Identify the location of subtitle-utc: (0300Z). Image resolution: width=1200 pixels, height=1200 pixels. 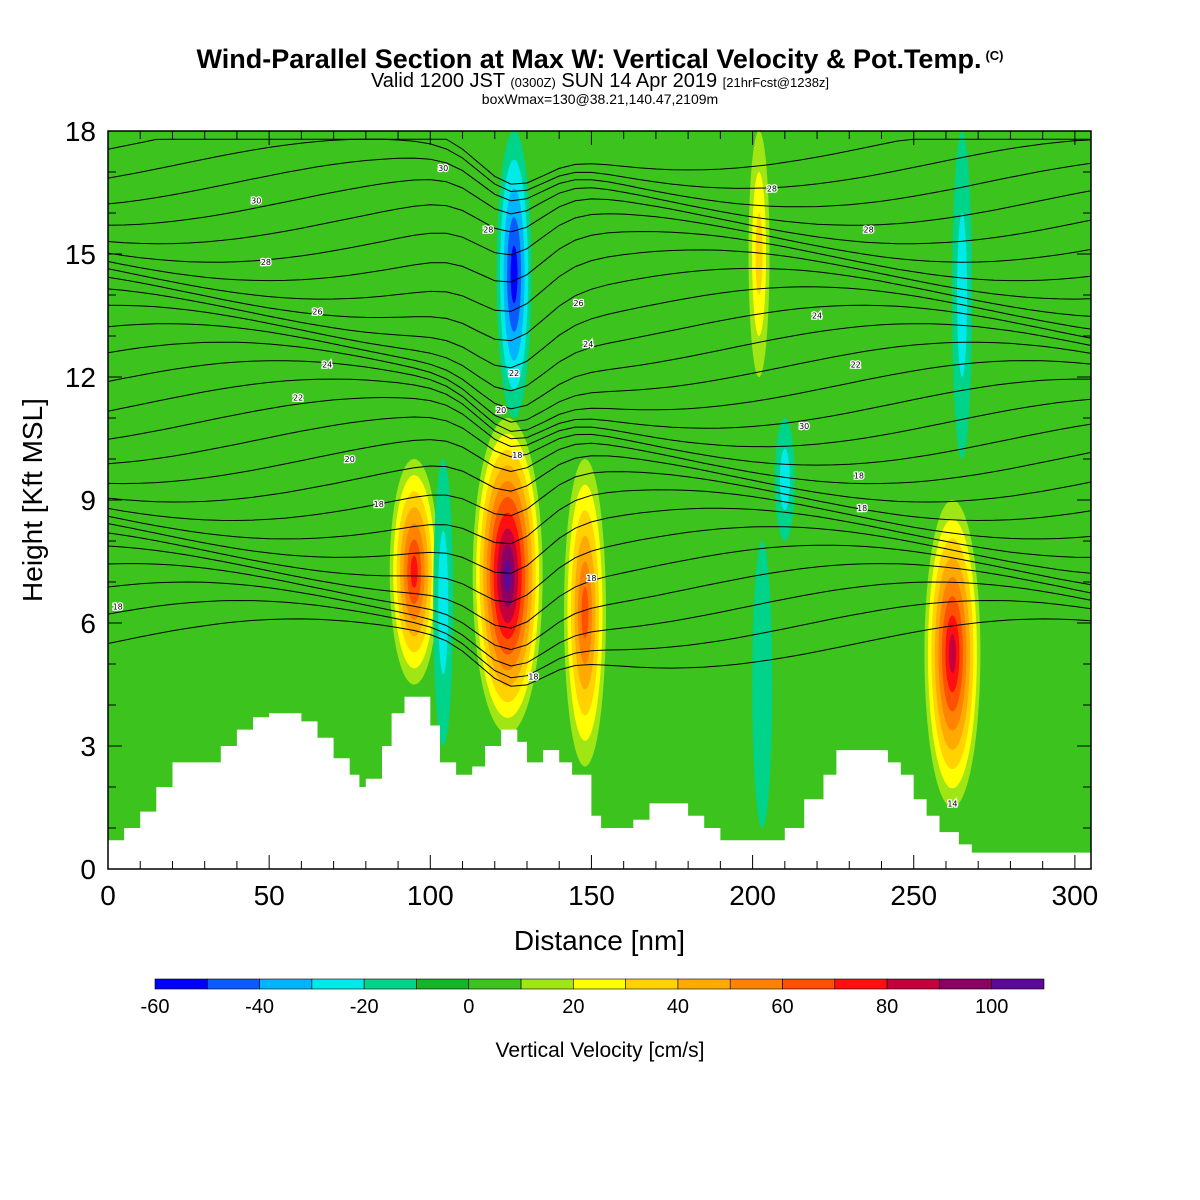
(533, 82).